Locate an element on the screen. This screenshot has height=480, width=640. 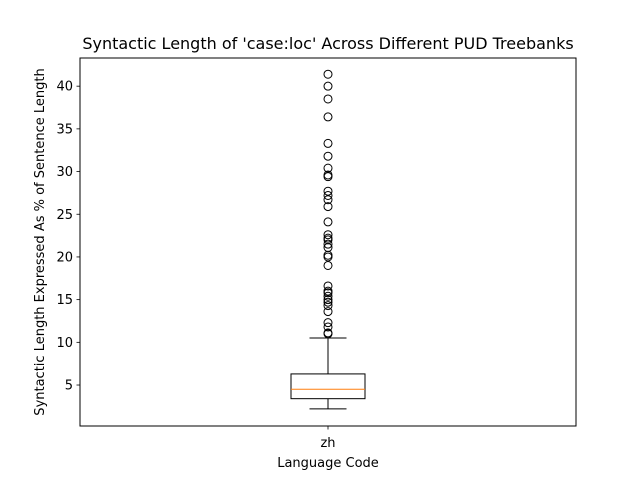
y-tick-label: 15 is located at coordinates (64, 300).